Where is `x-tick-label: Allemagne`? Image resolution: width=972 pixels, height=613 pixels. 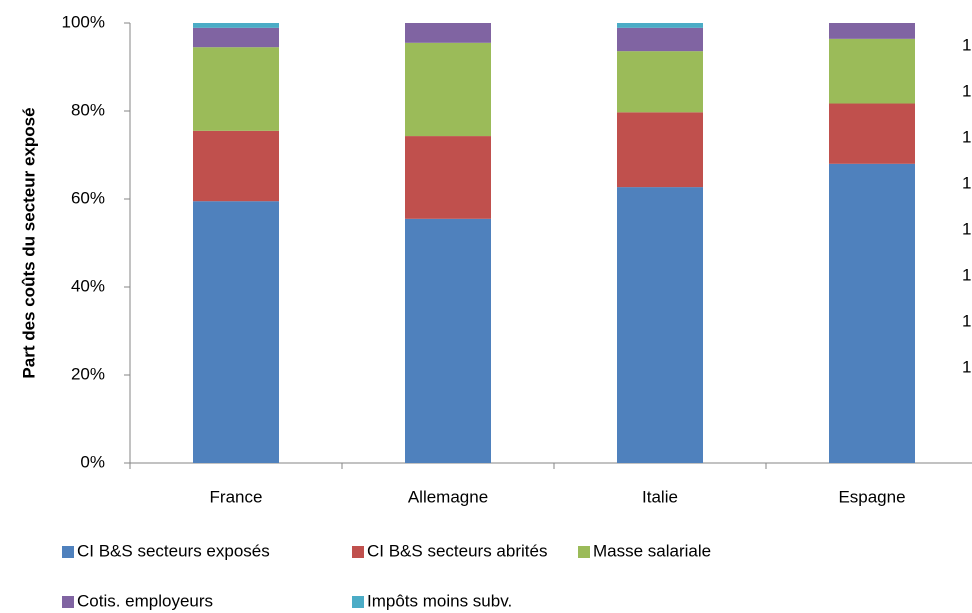 x-tick-label: Allemagne is located at coordinates (448, 496).